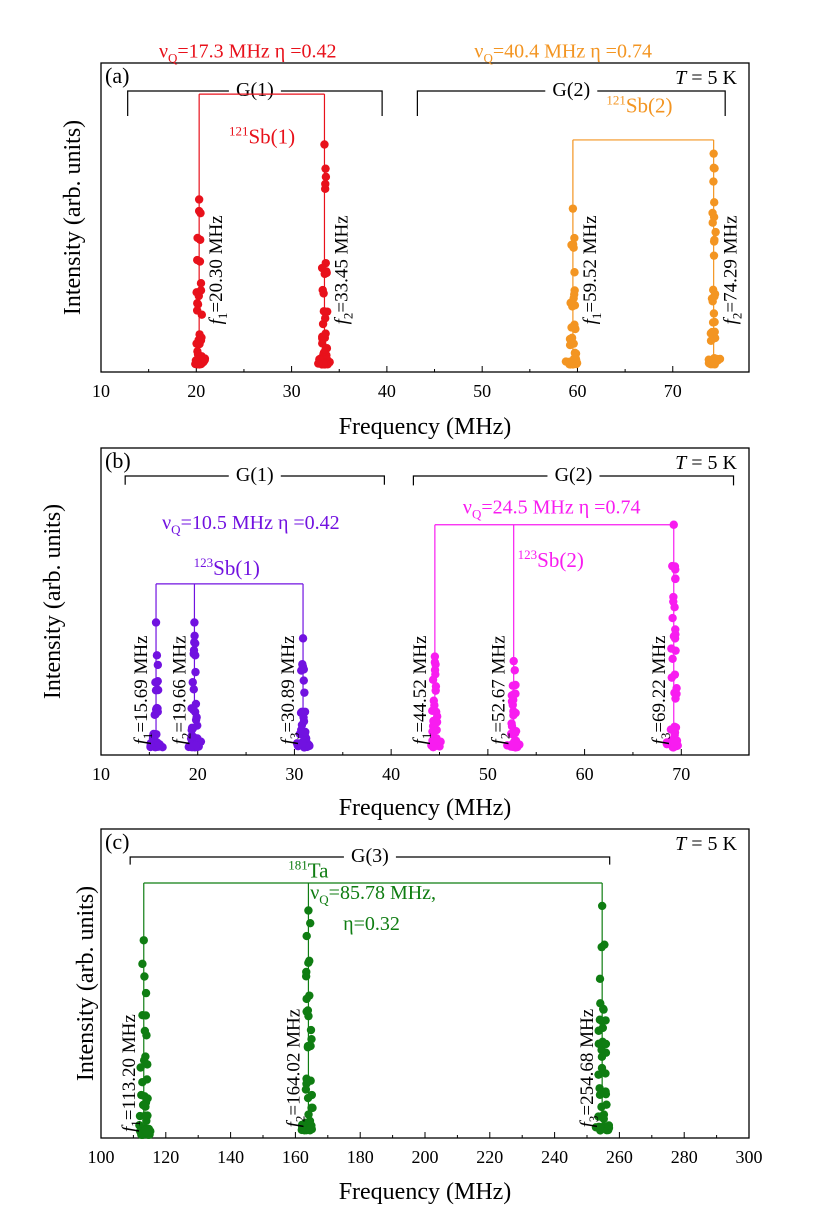 Image resolution: width=830 pixels, height=1213 pixels. What do you see at coordinates (334, 231) in the screenshot?
I see `resonance-line-f2: f2=33.45 MHz` at bounding box center [334, 231].